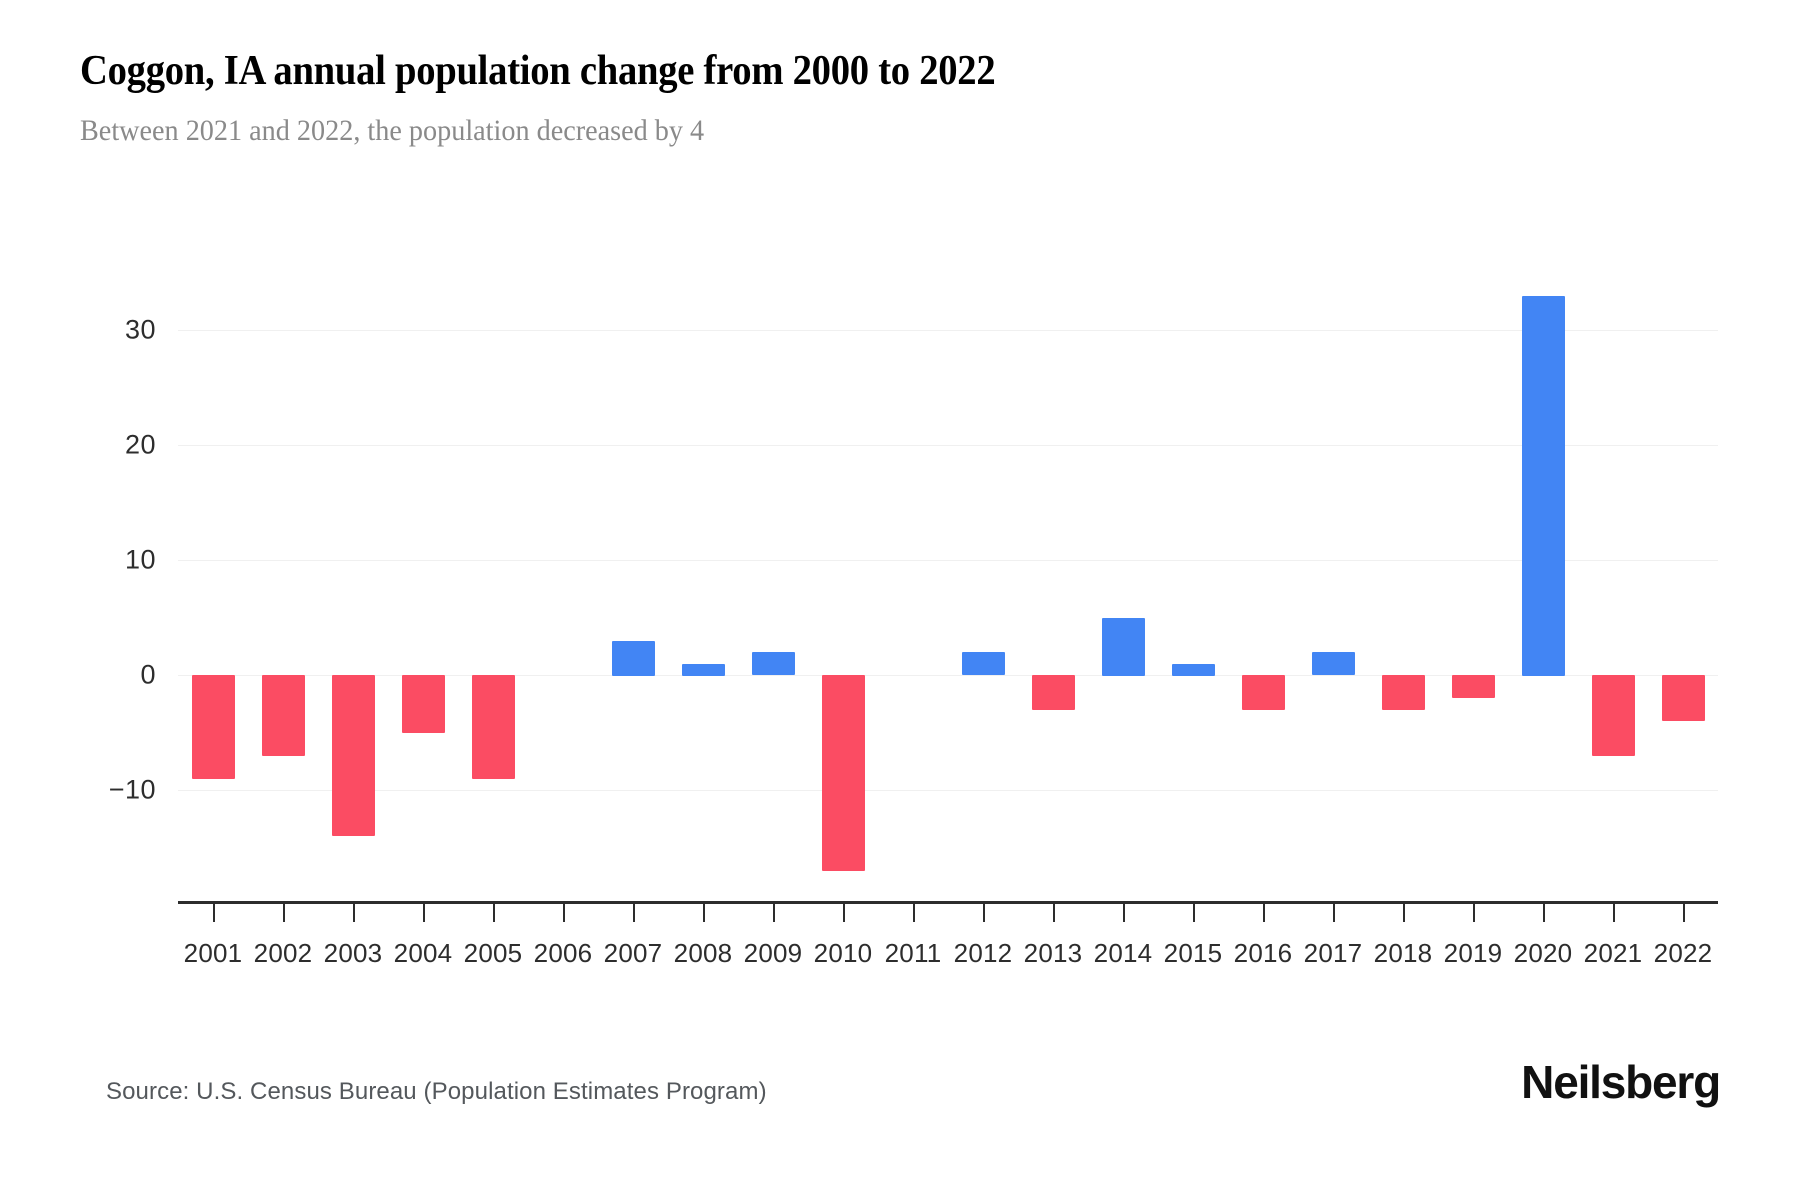 The height and width of the screenshot is (1200, 1800). Describe the element at coordinates (703, 953) in the screenshot. I see `x-axis-label-2008: 2008` at that location.